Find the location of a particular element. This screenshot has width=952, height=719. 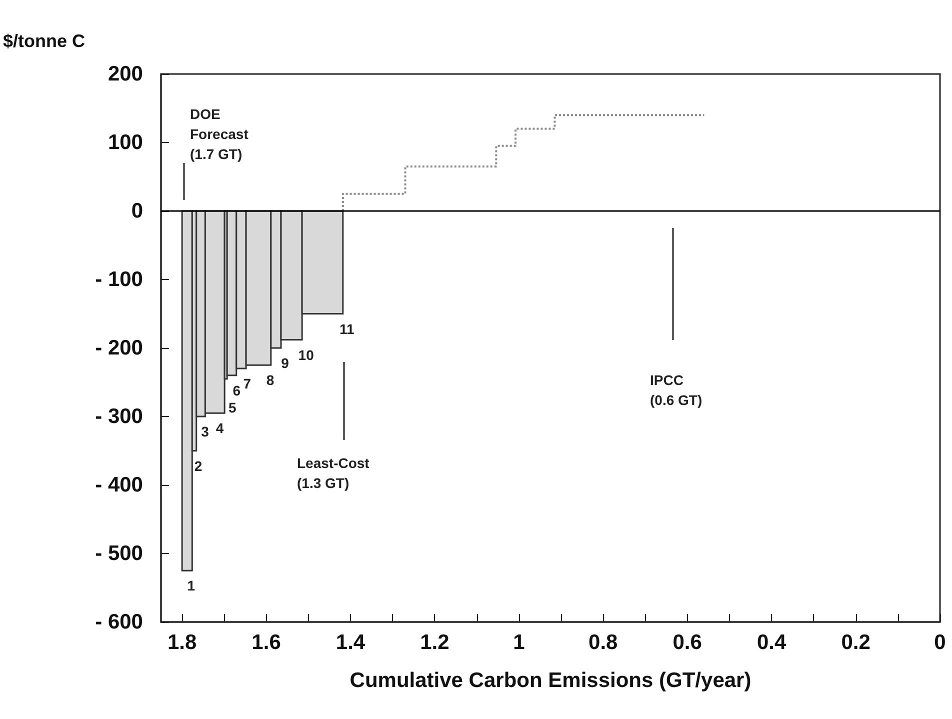

annotation: 5 is located at coordinates (232, 408).